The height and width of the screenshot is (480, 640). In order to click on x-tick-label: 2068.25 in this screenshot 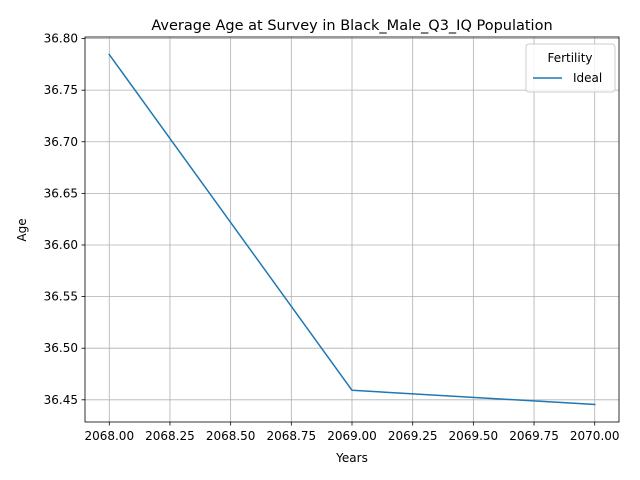, I will do `click(170, 436)`.